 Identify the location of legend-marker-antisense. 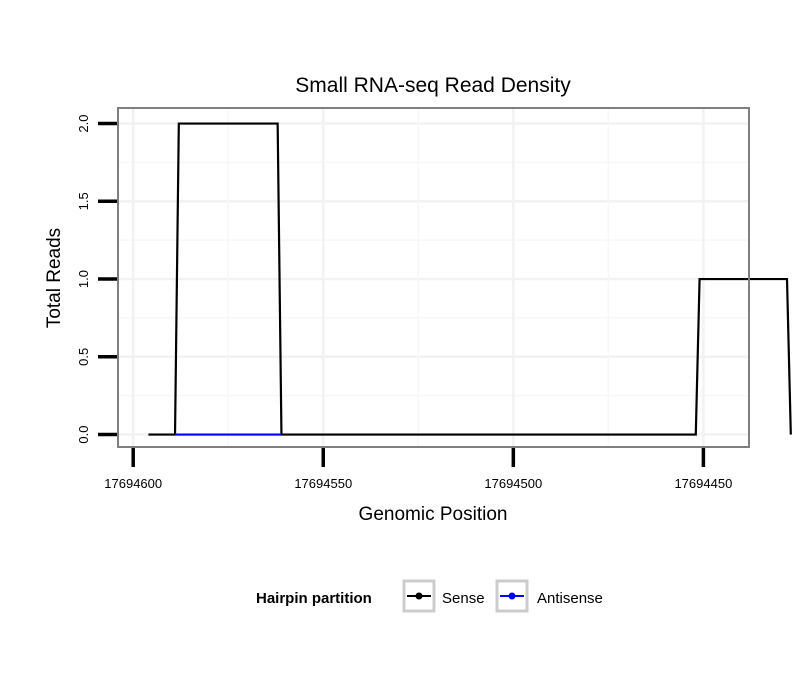
(512, 596).